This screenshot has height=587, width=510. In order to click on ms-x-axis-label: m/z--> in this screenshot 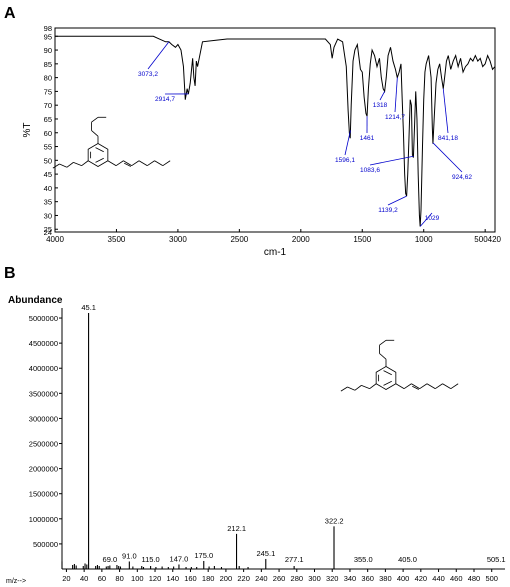, I will do `click(16, 581)`.